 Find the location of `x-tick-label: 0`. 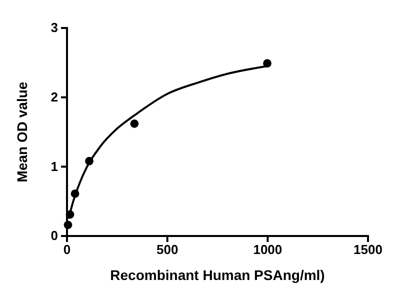

x-tick-label: 0 is located at coordinates (67, 250).